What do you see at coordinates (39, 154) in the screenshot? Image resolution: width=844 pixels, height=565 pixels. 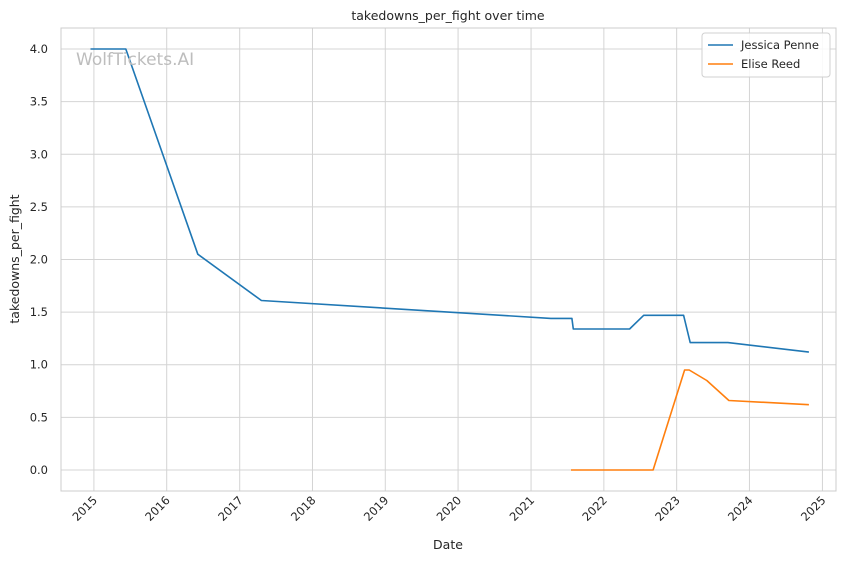 I see `y-tick-label: 3.0` at bounding box center [39, 154].